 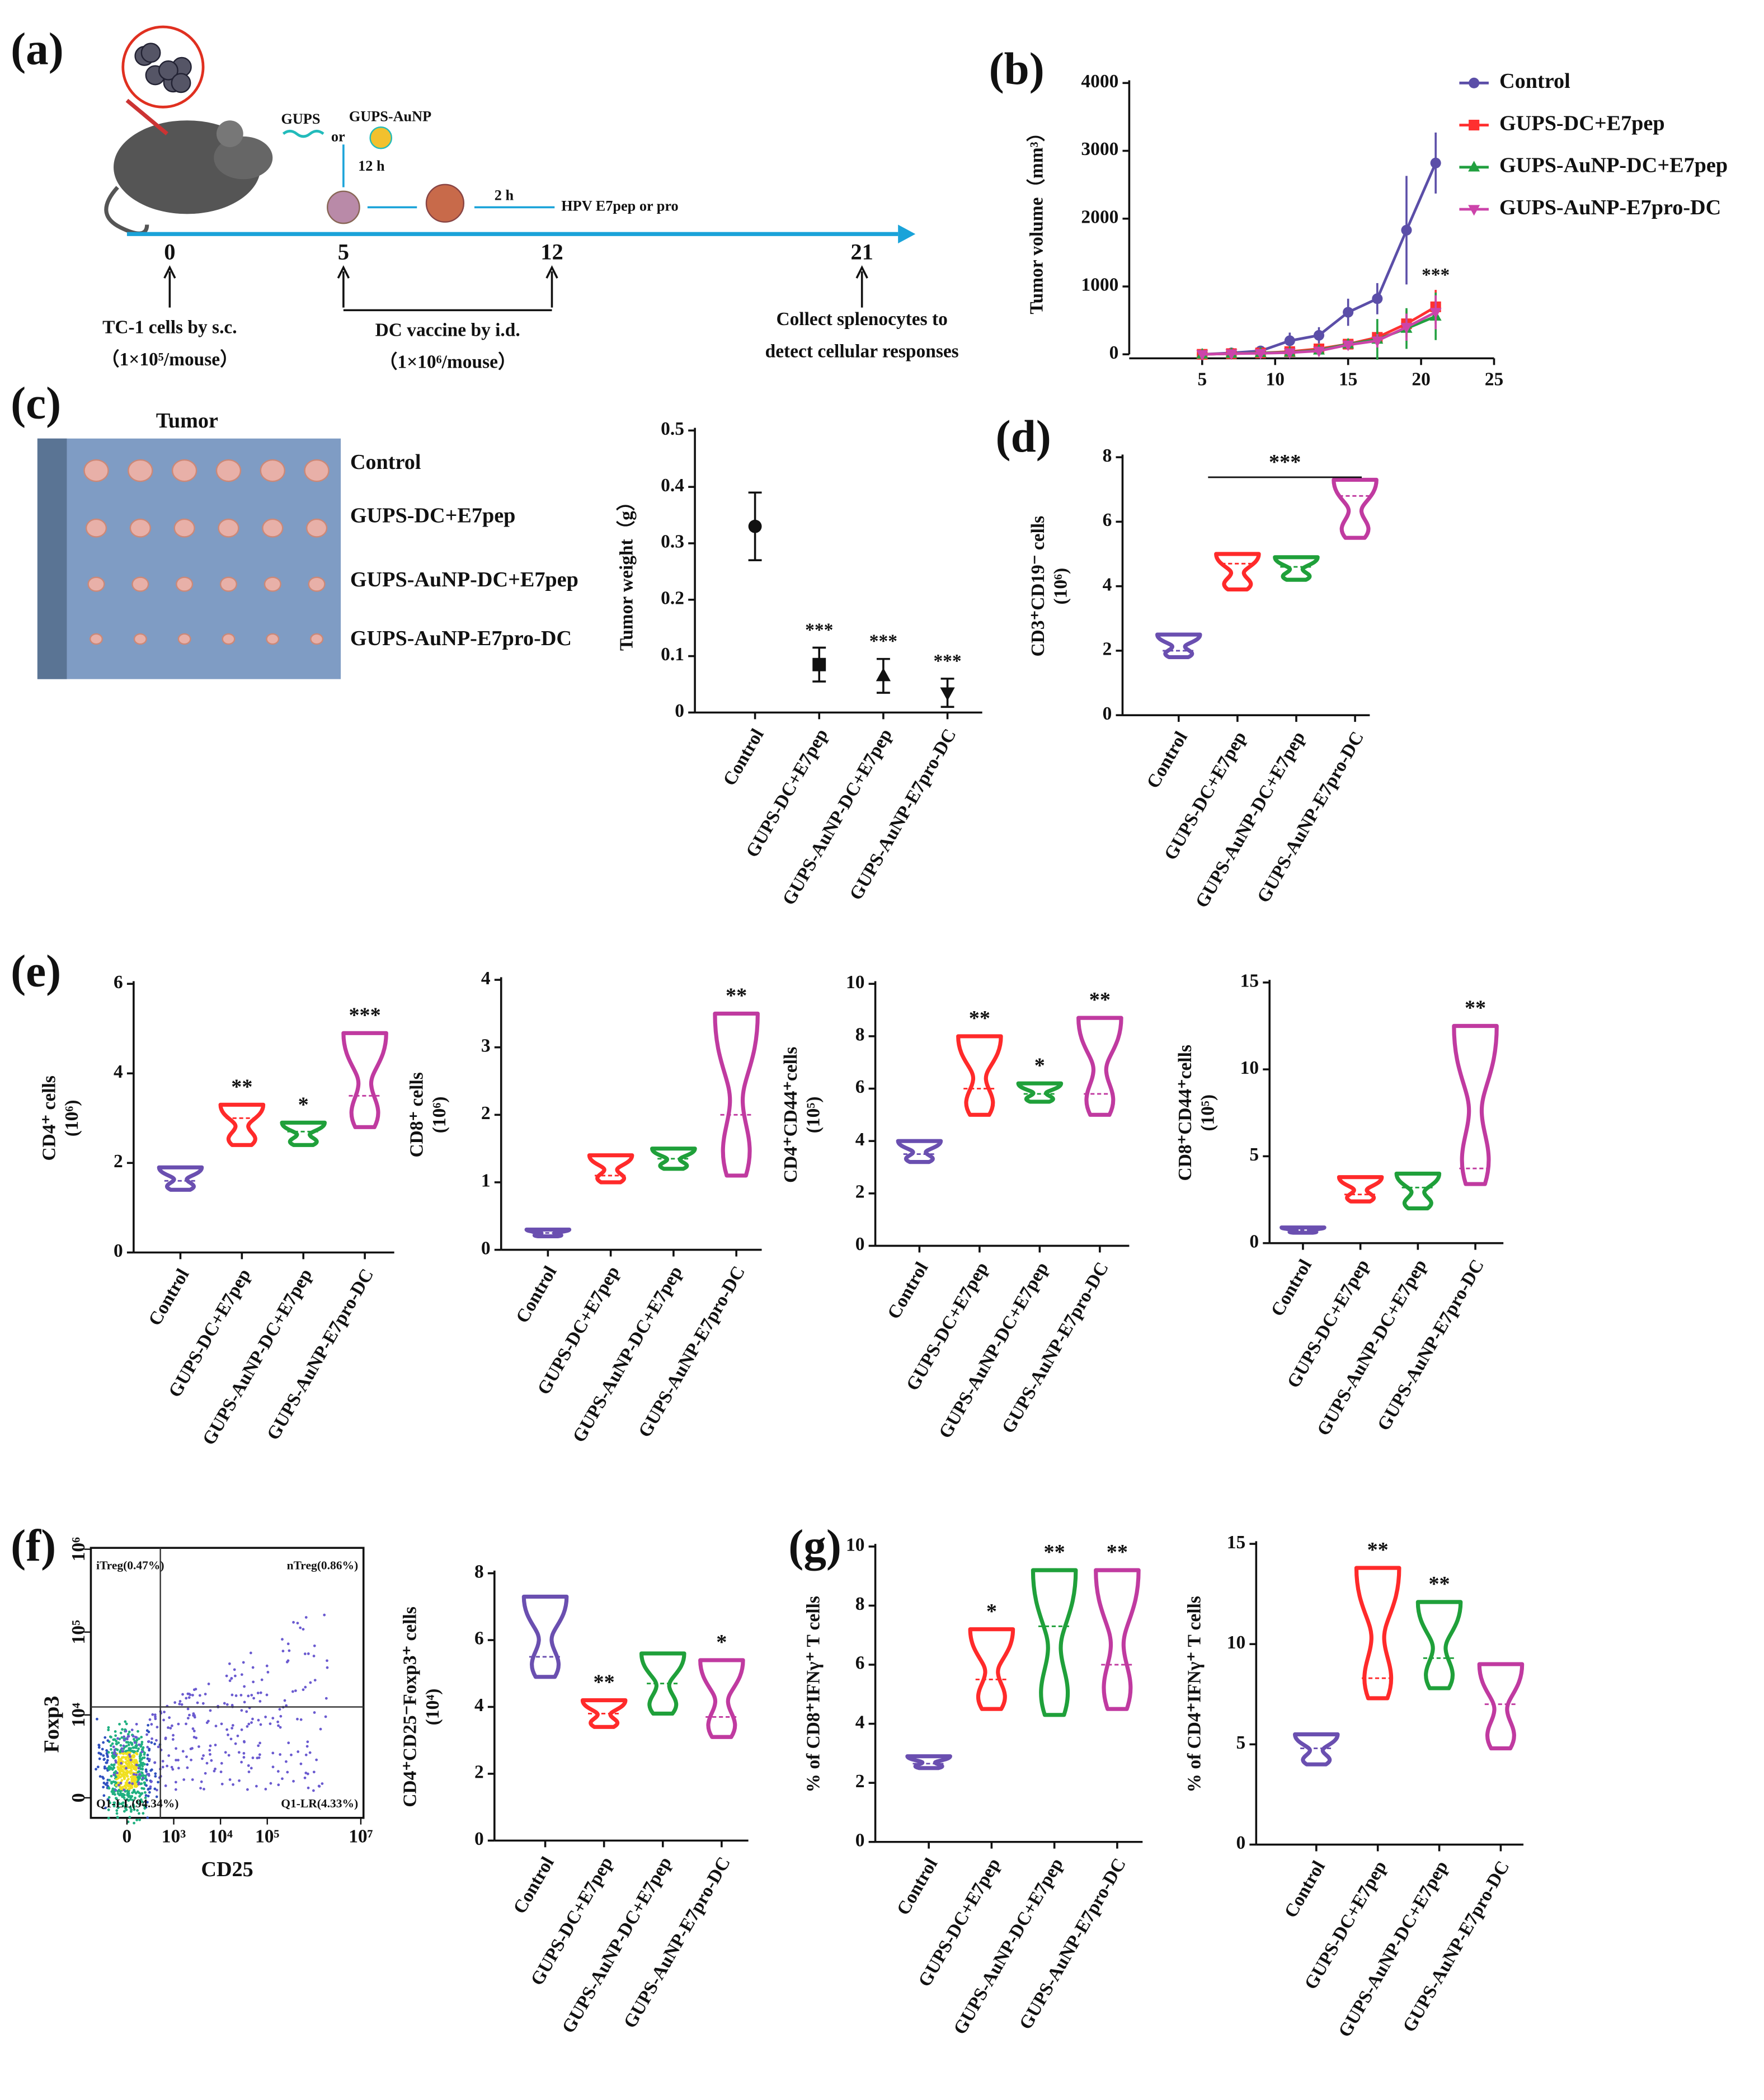 What do you see at coordinates (1439, 1584) in the screenshot?
I see `annotation: **` at bounding box center [1439, 1584].